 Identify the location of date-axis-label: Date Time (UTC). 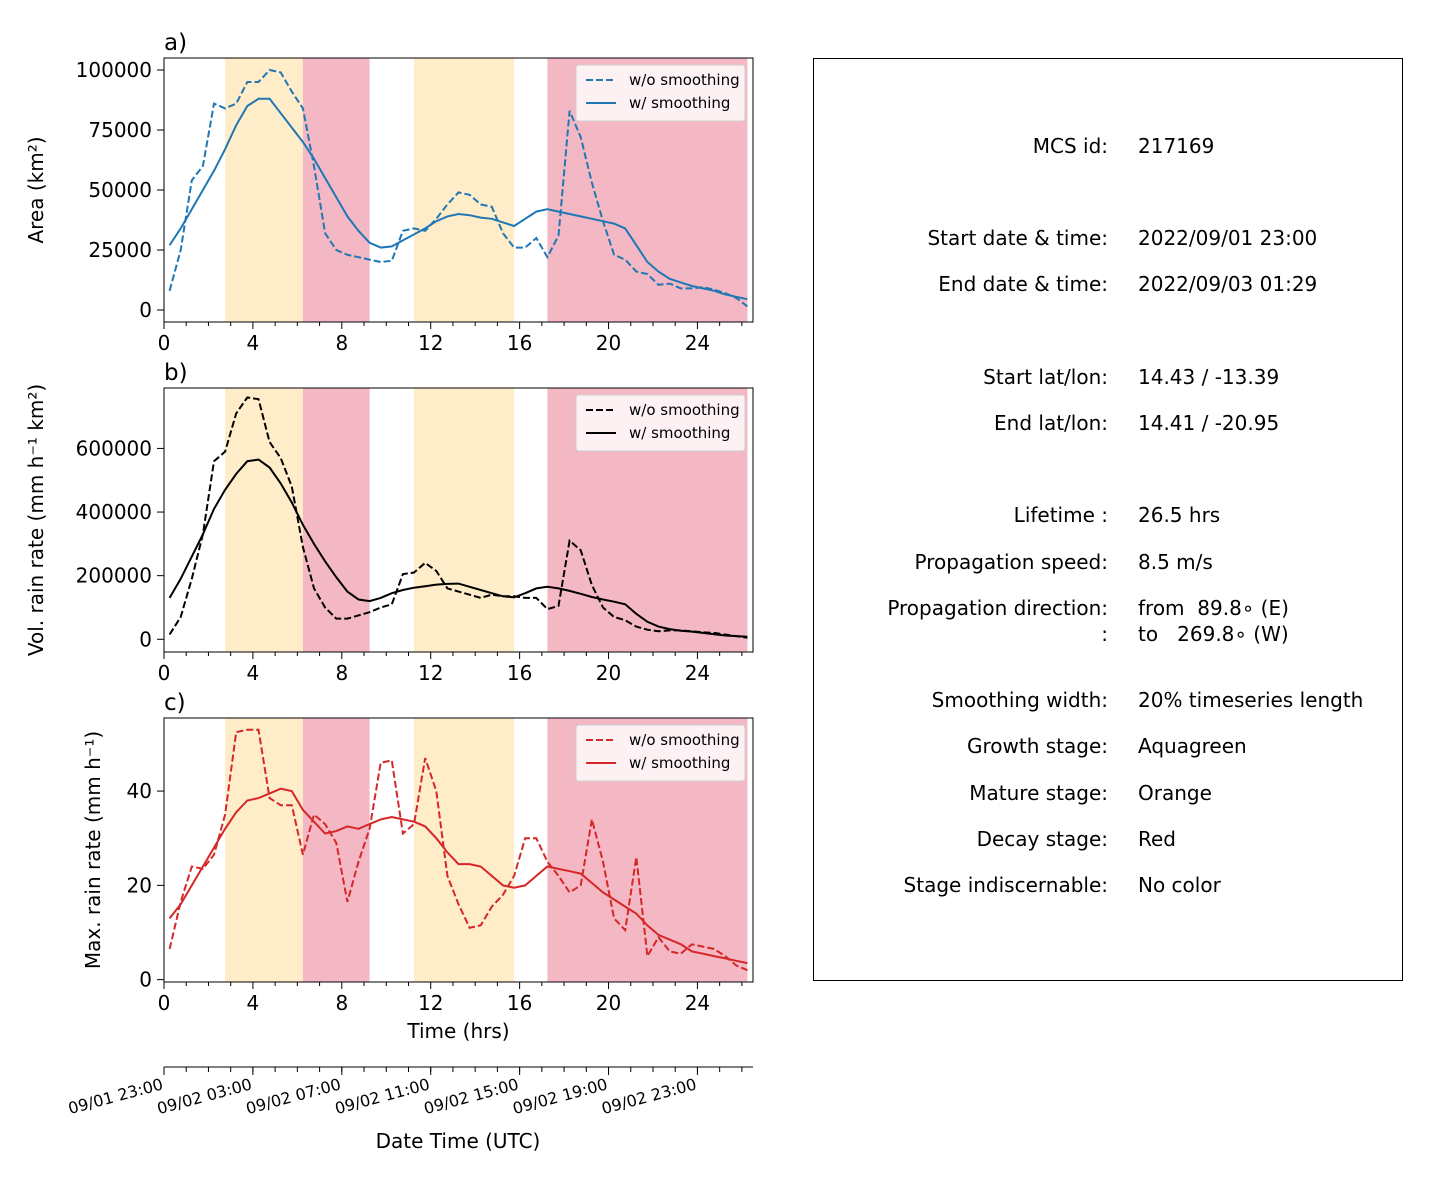
(458, 1141).